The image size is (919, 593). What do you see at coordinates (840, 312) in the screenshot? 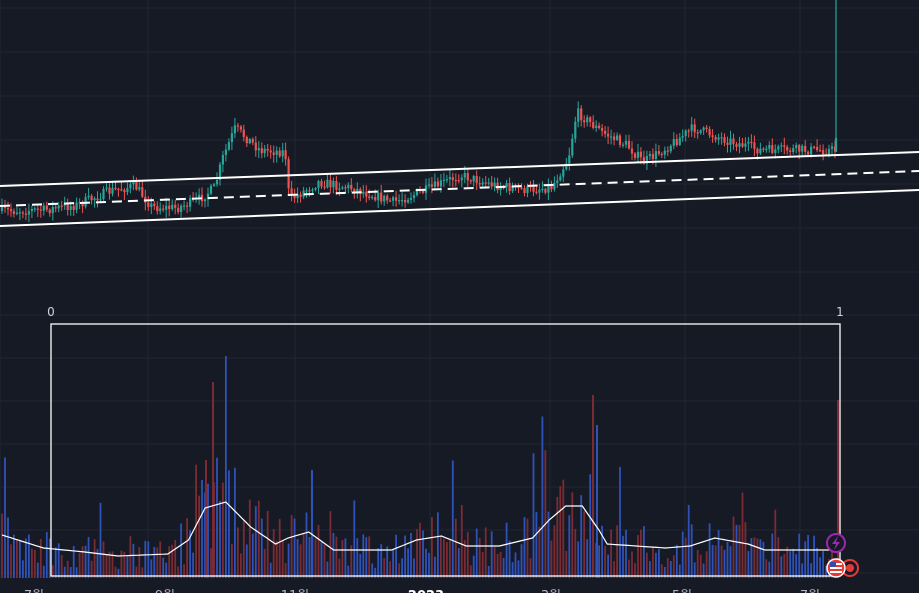
I see `box-right-label: 1` at bounding box center [840, 312].